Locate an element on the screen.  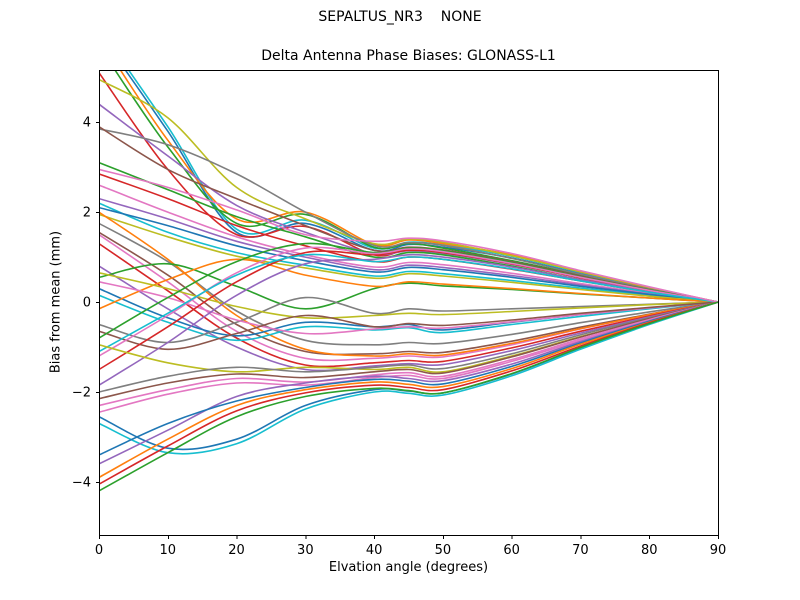
x-tick-label: 50 is located at coordinates (443, 550).